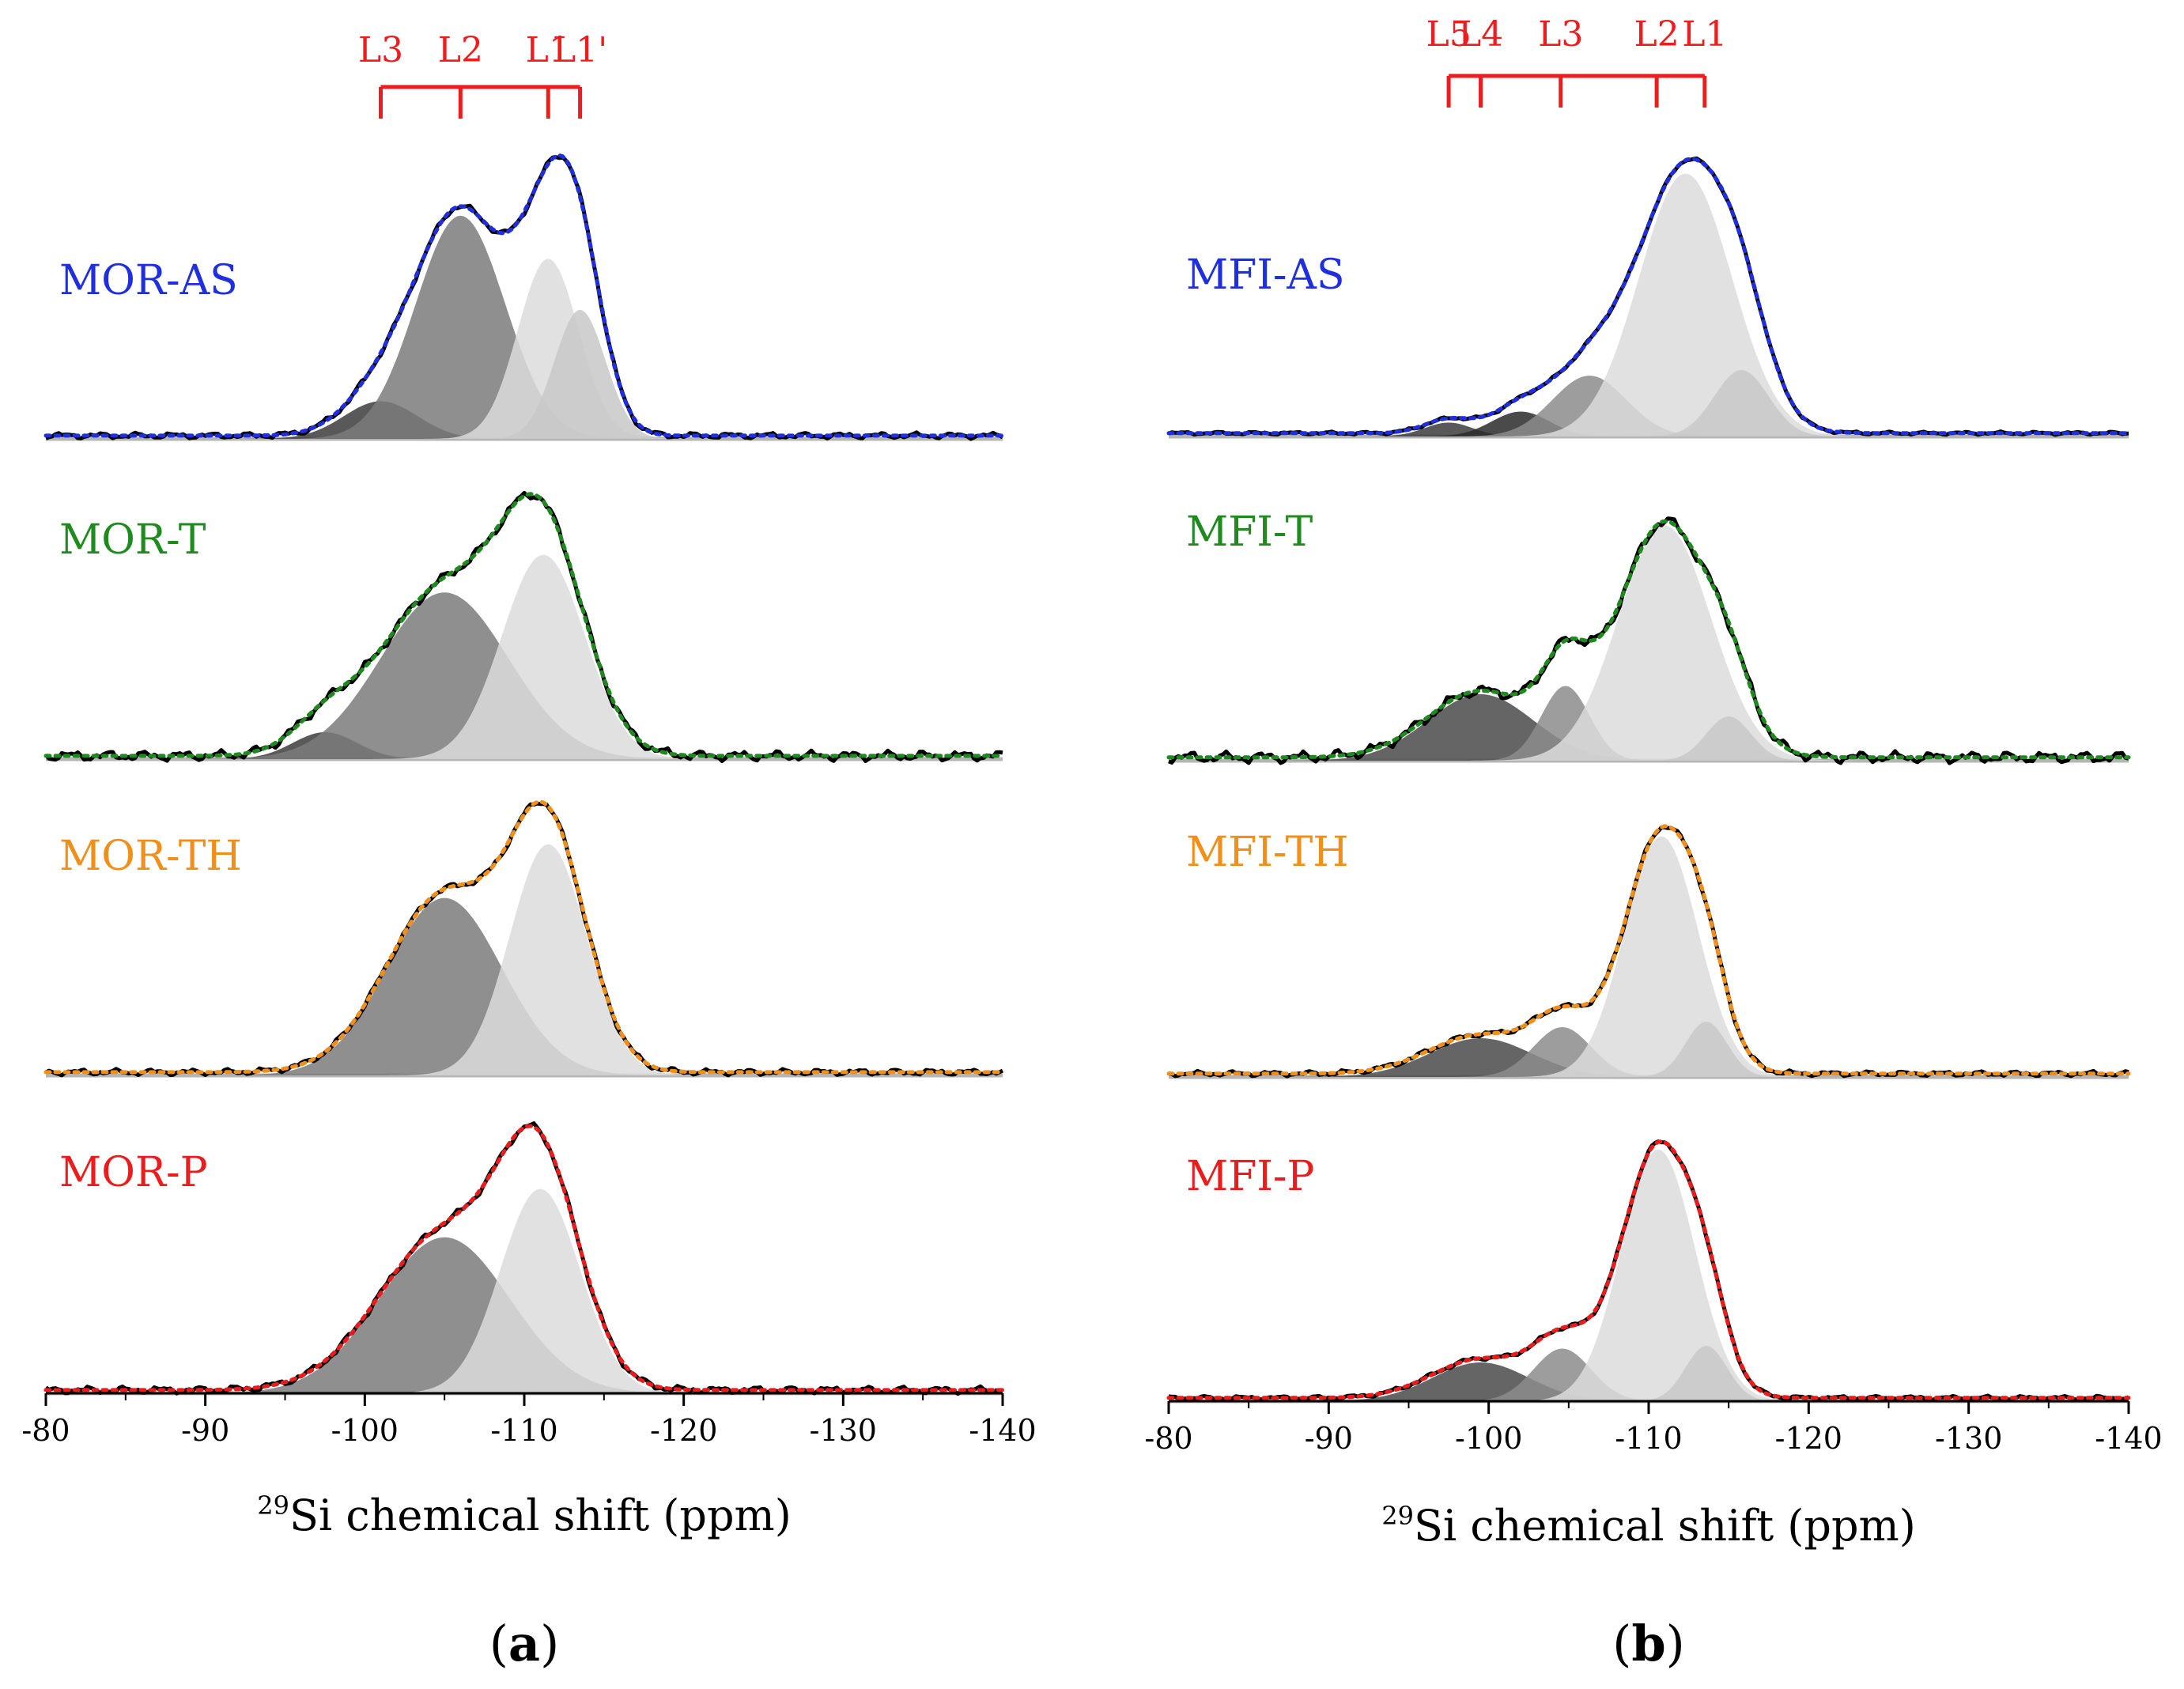 This screenshot has height=1689, width=2184. What do you see at coordinates (273, 1506) in the screenshot?
I see `x-axis-title-a-sup: 29` at bounding box center [273, 1506].